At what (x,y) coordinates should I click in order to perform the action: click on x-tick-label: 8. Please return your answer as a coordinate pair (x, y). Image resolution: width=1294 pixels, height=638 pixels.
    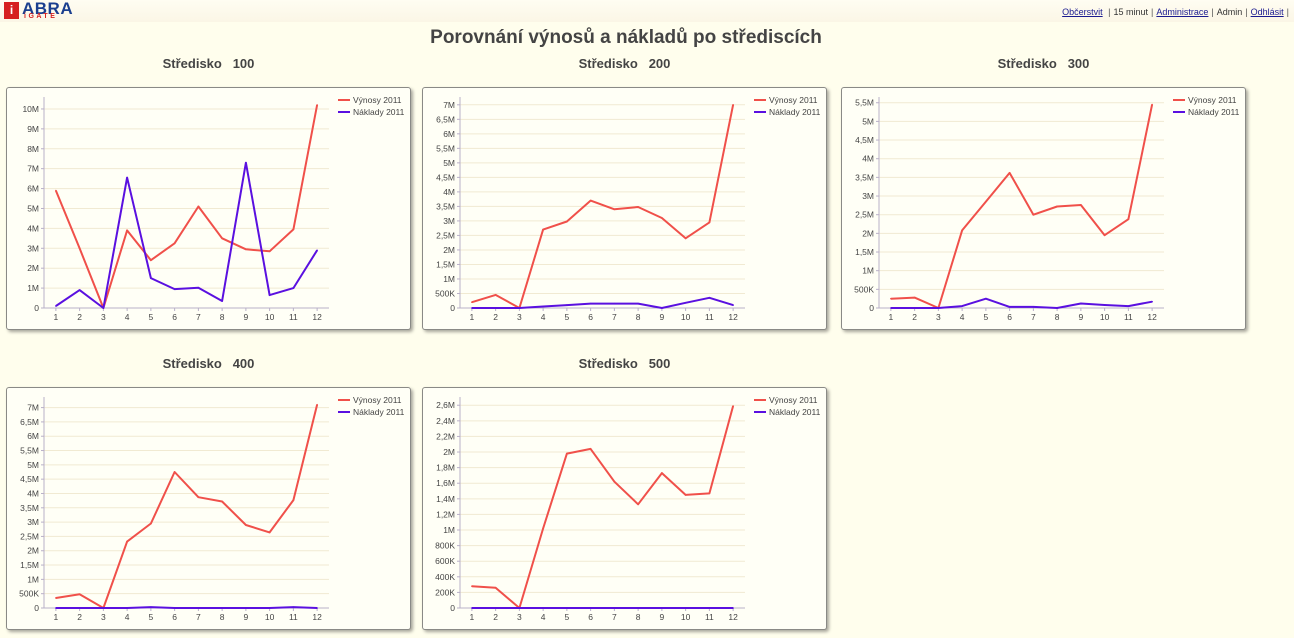
    Looking at the image, I should click on (1057, 317).